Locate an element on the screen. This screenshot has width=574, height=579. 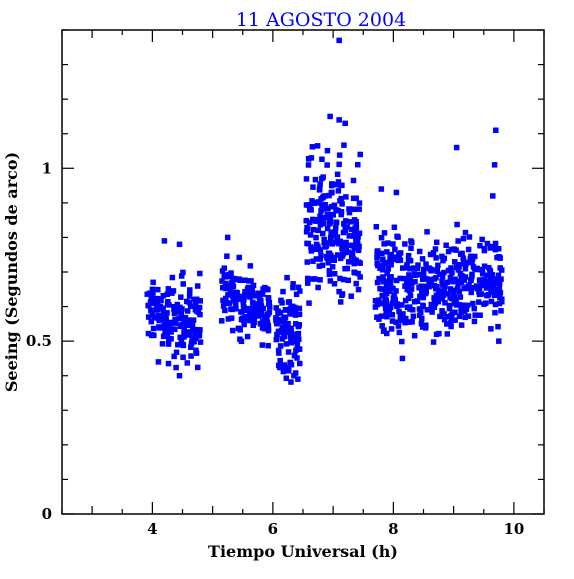
y-tick-label: 0 is located at coordinates (47, 514).